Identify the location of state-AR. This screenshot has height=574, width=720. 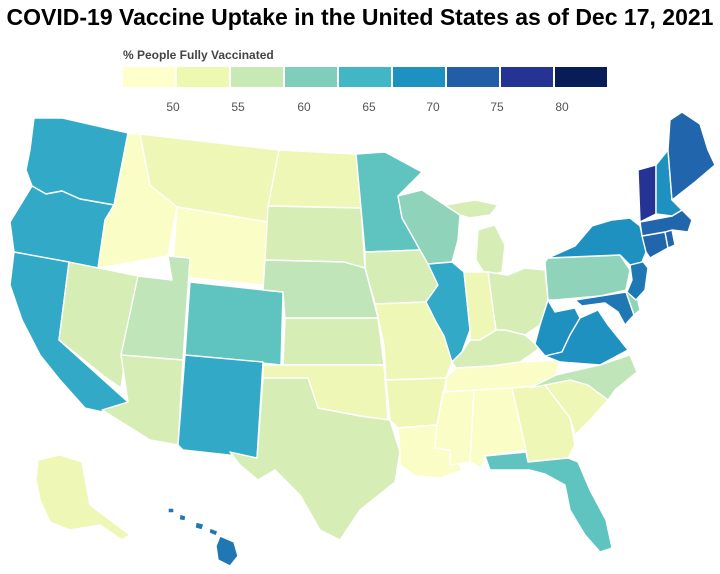
(416, 403).